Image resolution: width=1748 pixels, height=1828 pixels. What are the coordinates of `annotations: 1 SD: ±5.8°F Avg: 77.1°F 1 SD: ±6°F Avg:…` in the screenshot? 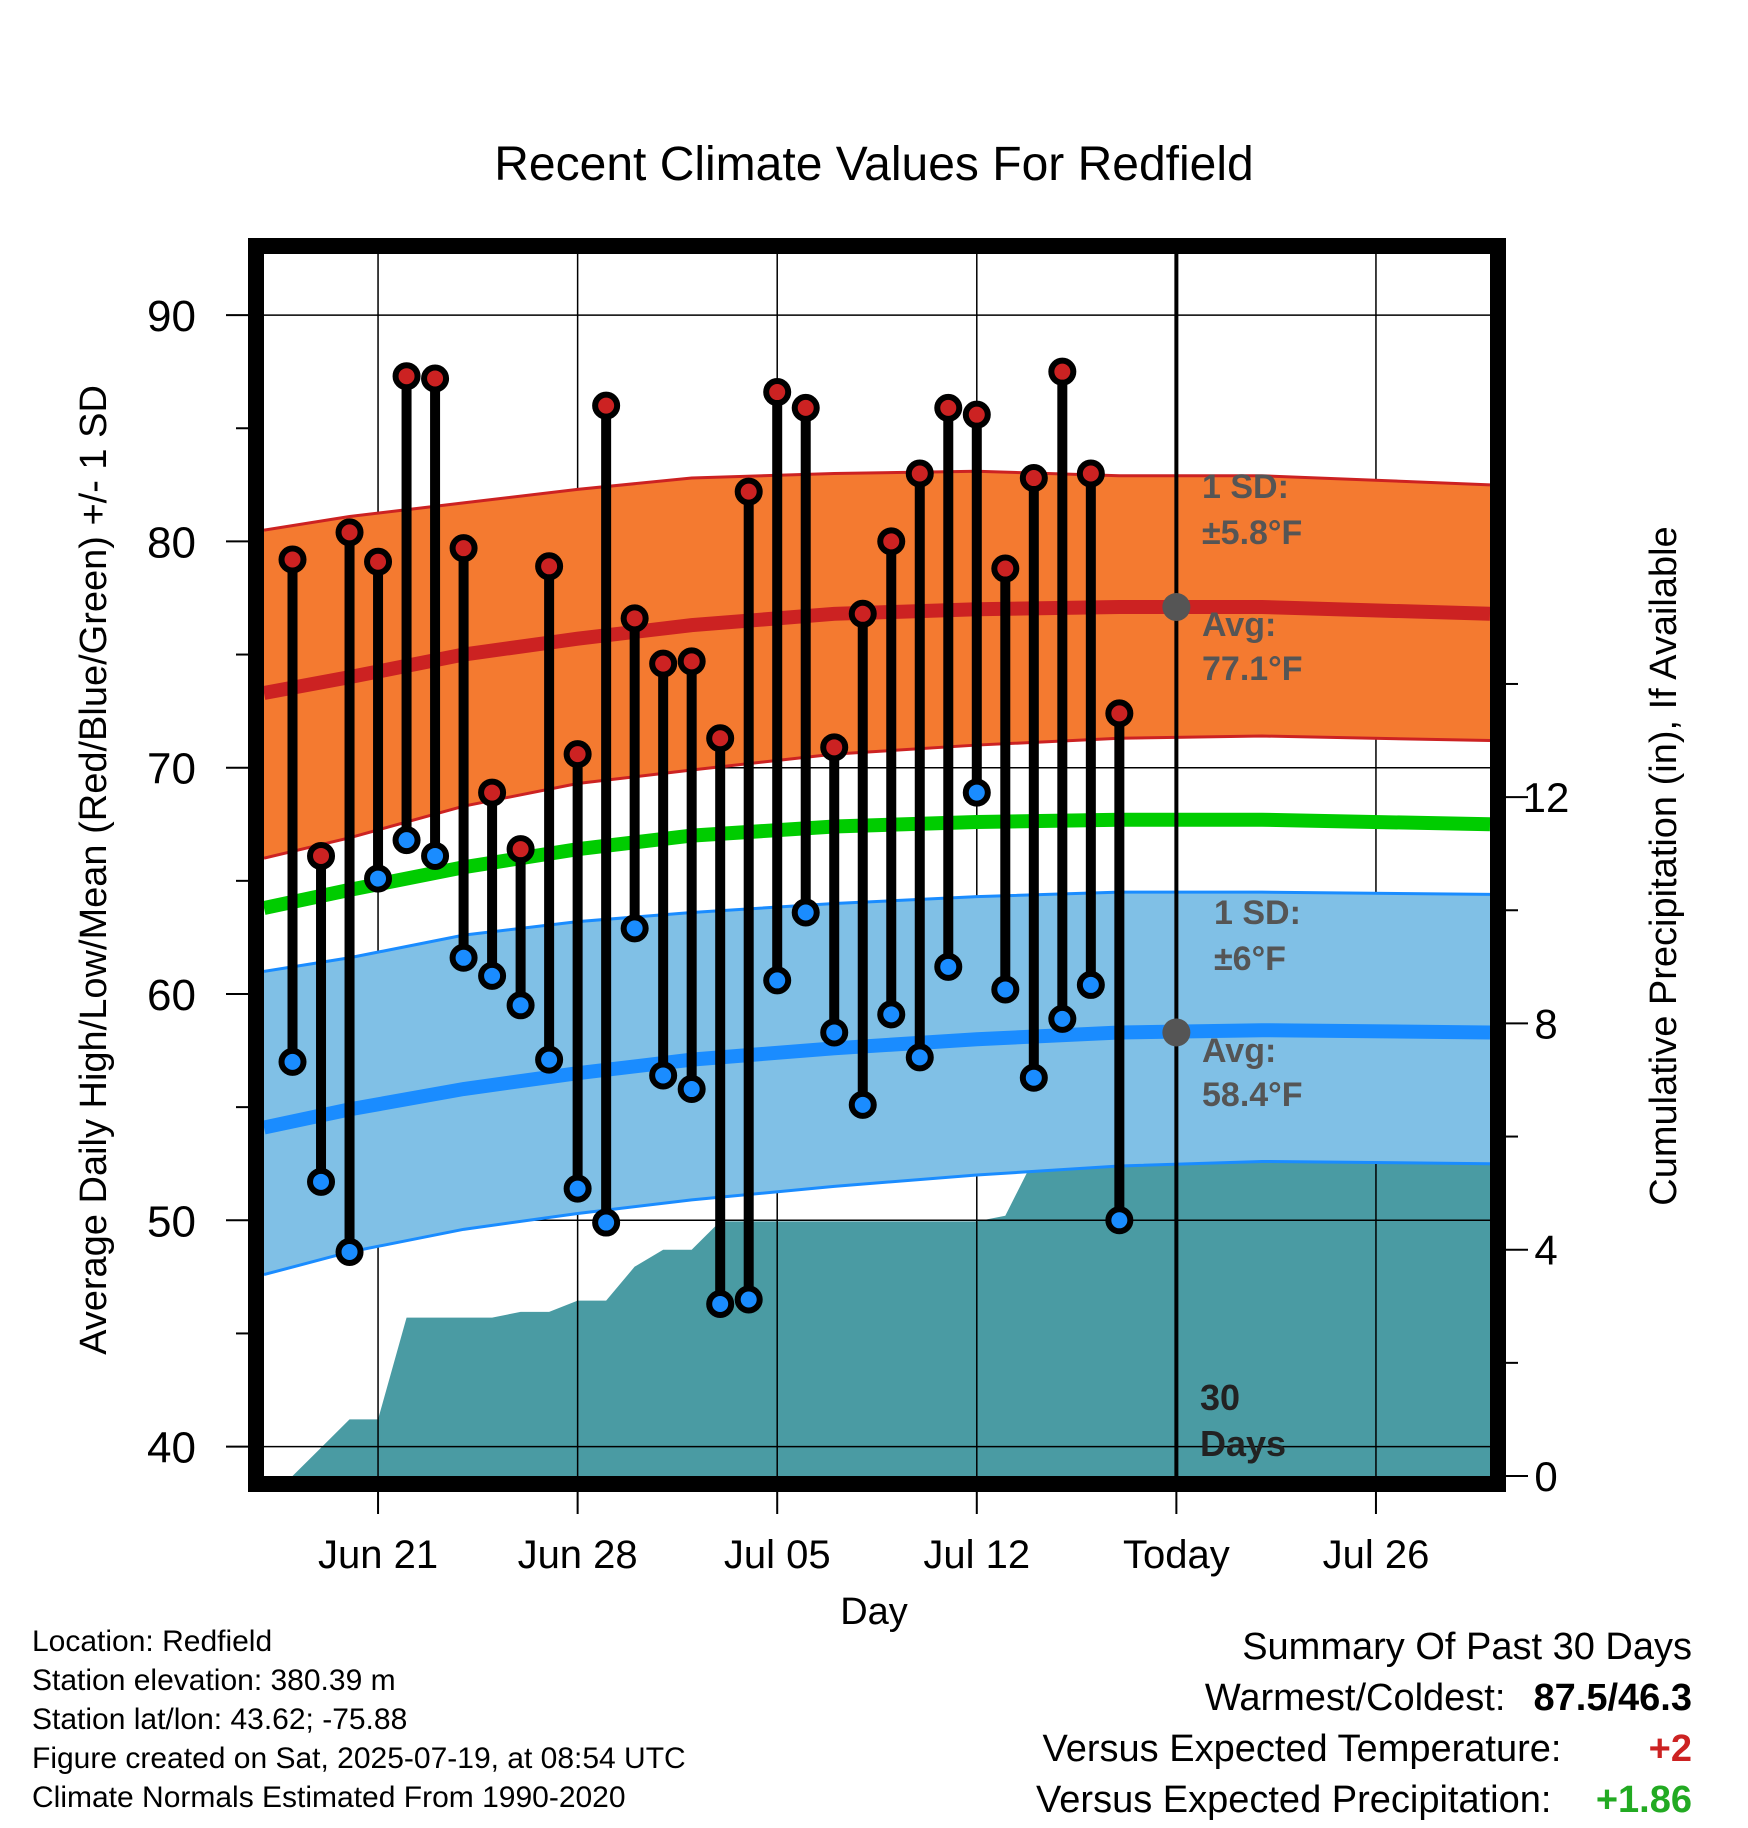 It's located at (1251, 966).